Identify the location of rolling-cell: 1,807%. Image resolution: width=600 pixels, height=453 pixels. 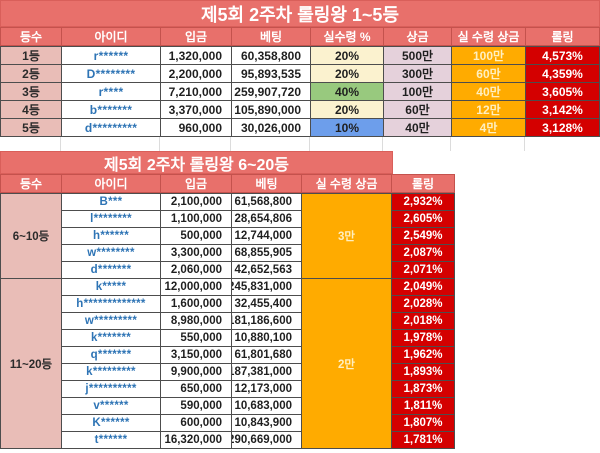
(423, 423).